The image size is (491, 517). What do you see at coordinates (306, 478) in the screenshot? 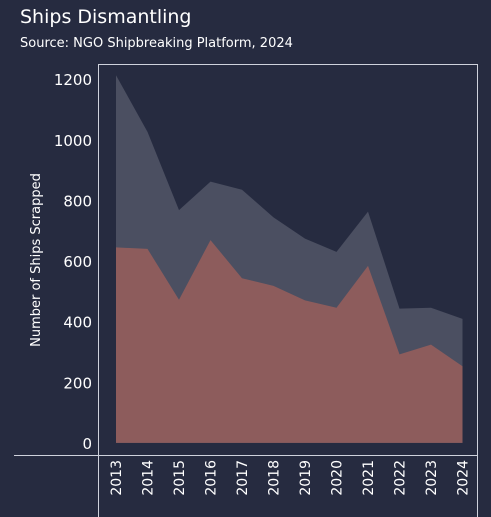
I see `x-tick-label: 2019` at bounding box center [306, 478].